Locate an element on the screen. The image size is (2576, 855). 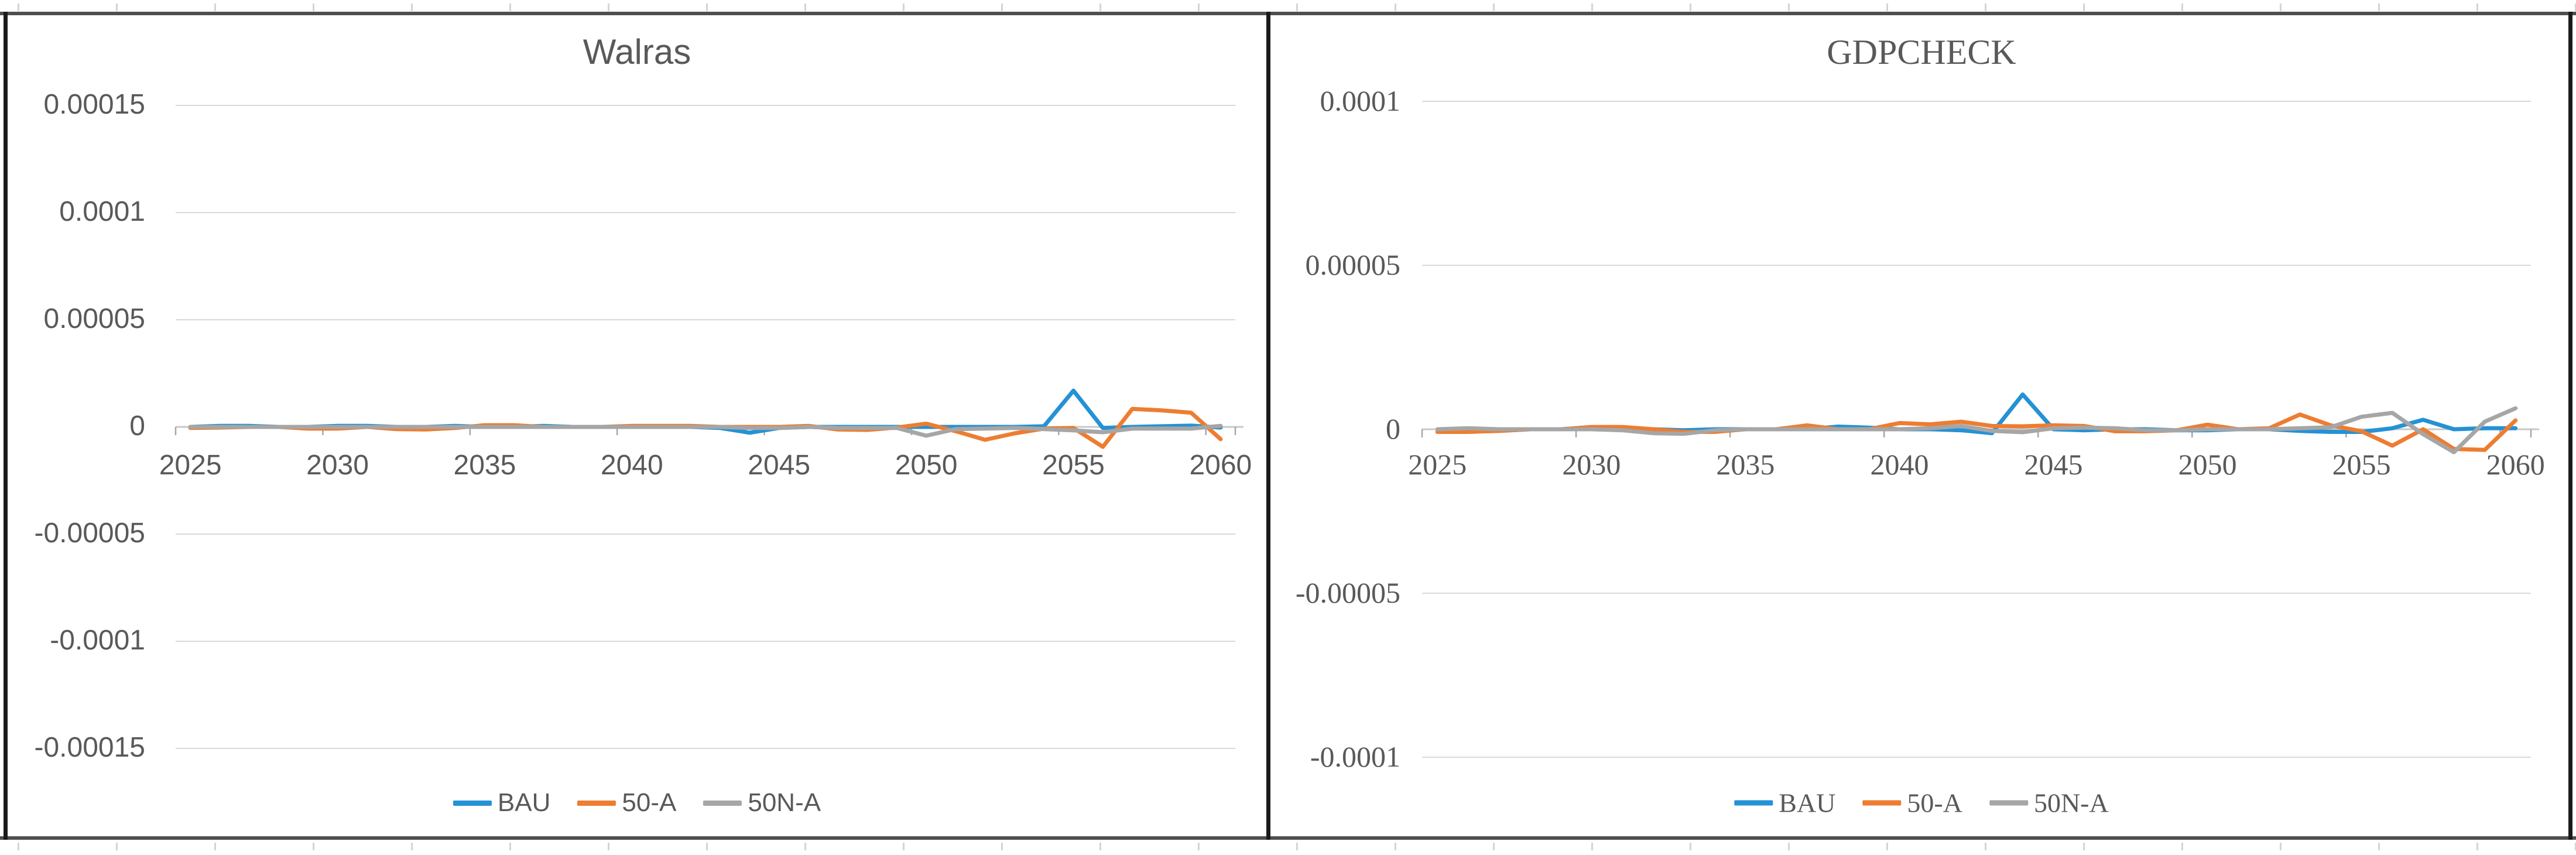
chart-title-walras: Walras is located at coordinates (637, 51).